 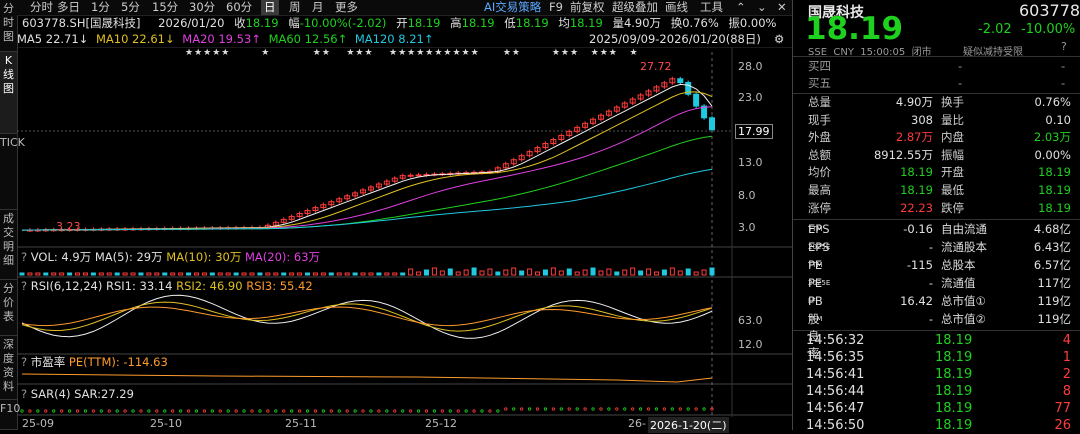 I want to click on settings-icon: ⚙, so click(x=779, y=39).